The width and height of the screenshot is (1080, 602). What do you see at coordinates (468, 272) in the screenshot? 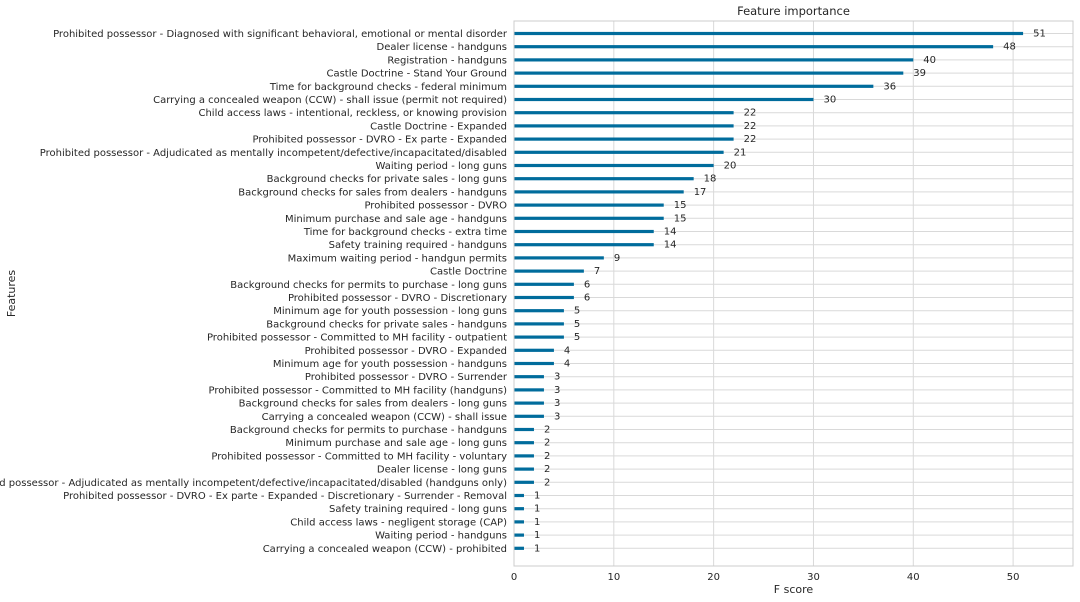
I see `category-label: Castle Doctrine` at bounding box center [468, 272].